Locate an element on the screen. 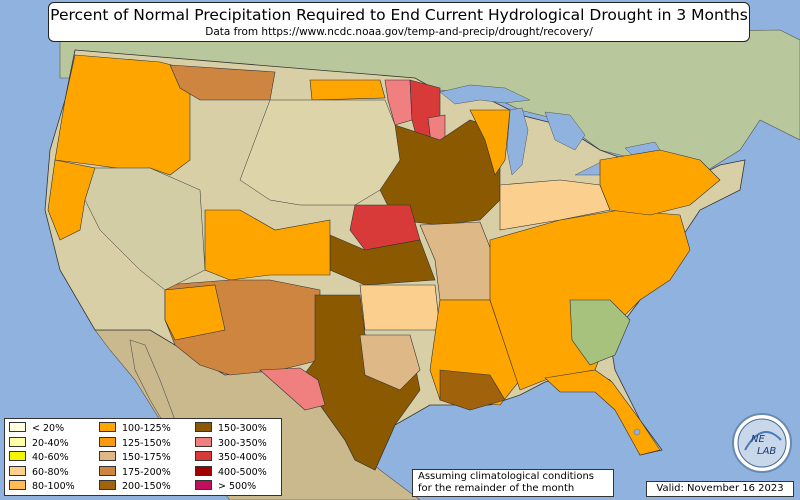  georgia-region is located at coordinates (600, 332).